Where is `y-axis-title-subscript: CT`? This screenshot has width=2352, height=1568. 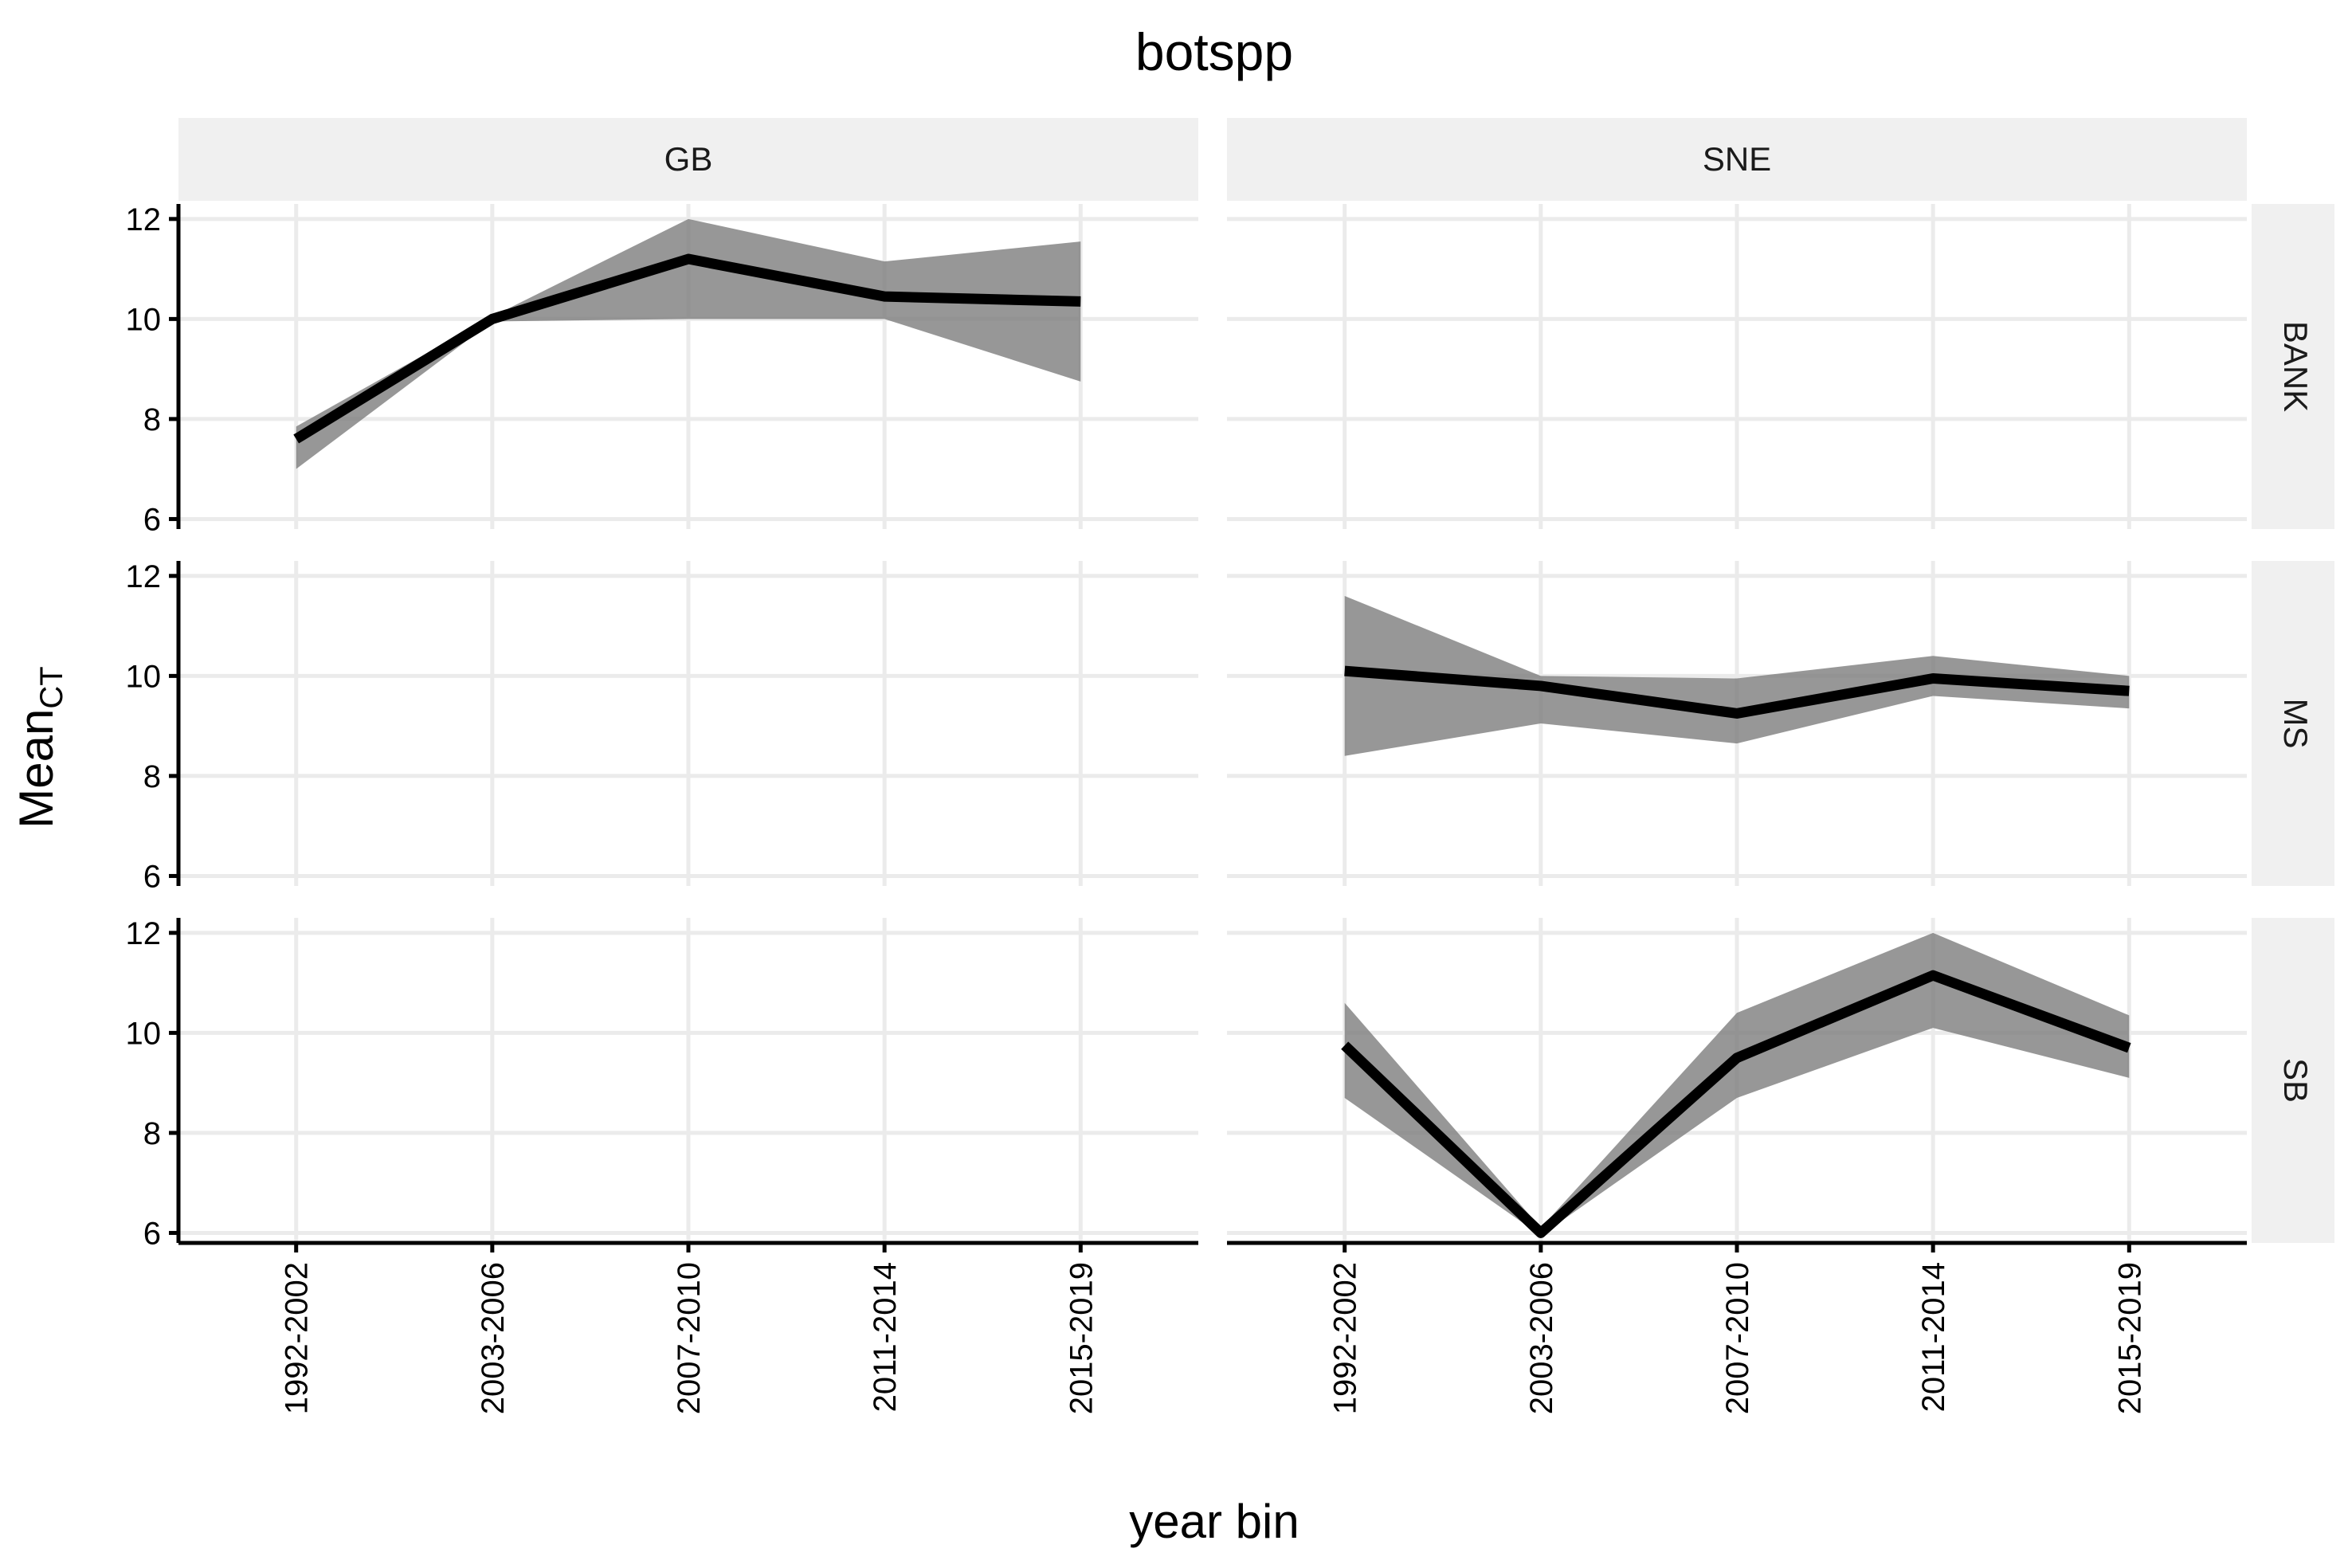 y-axis-title-subscript: CT is located at coordinates (51, 687).